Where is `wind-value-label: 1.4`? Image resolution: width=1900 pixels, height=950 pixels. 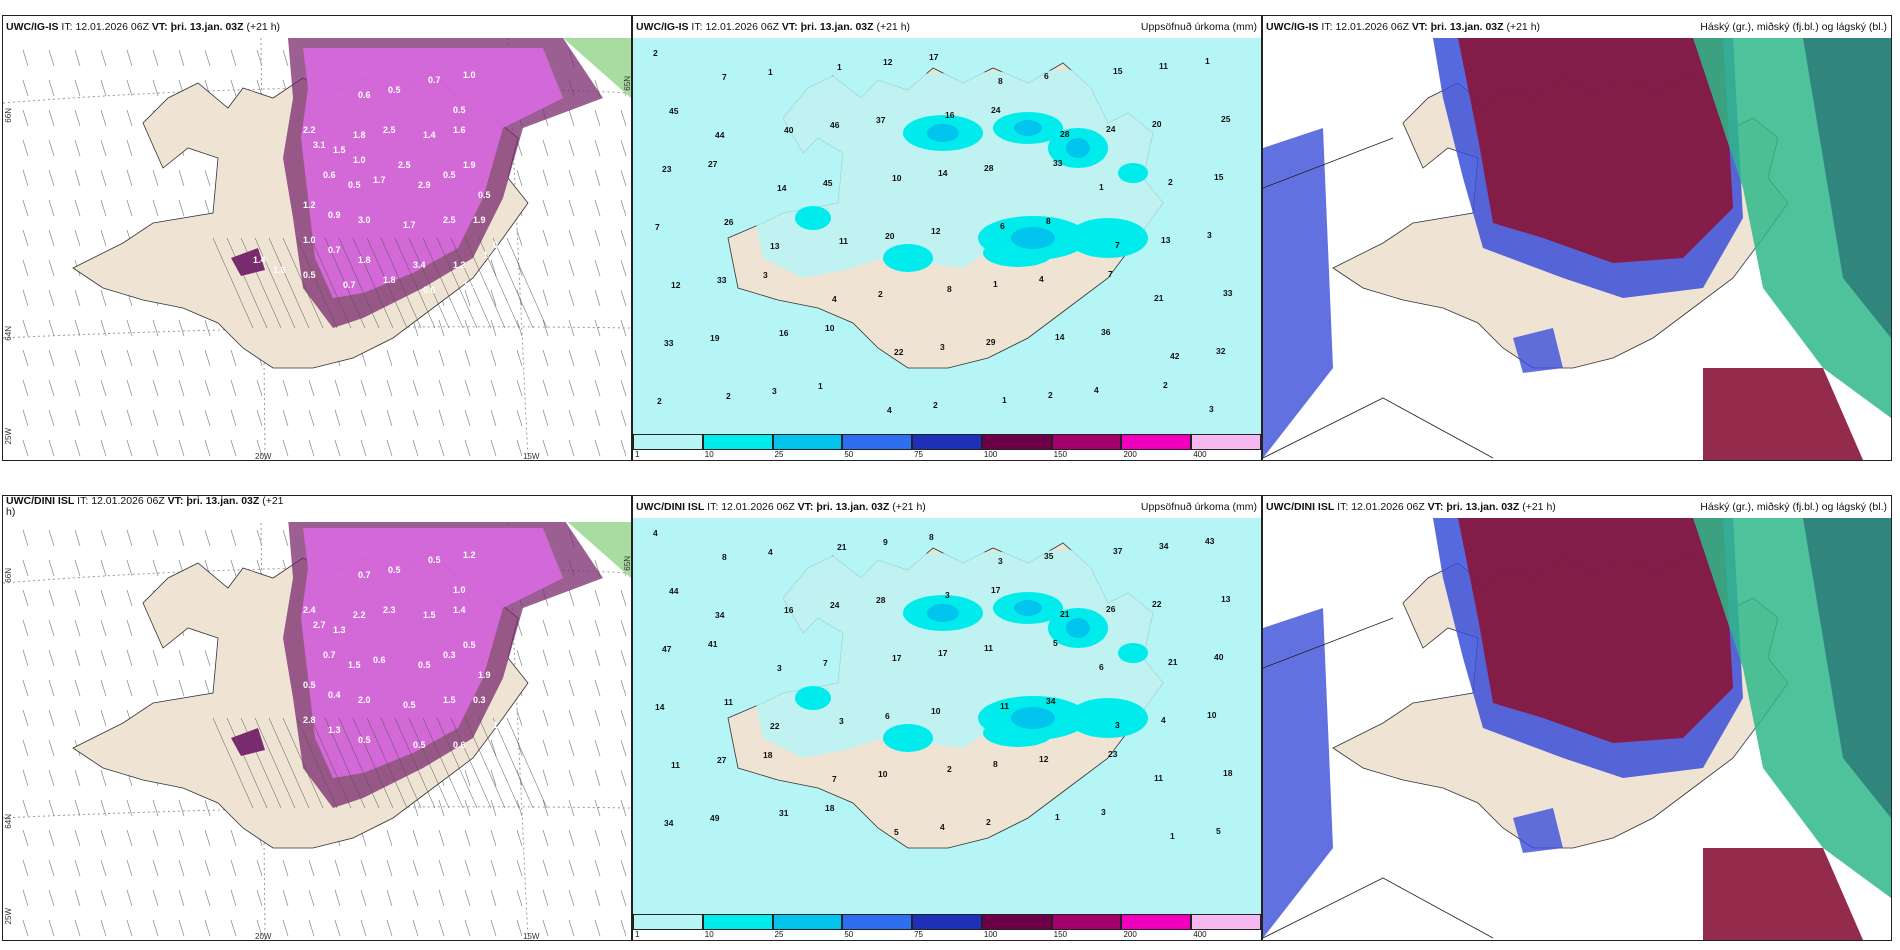
wind-value-label: 1.4 is located at coordinates (429, 135).